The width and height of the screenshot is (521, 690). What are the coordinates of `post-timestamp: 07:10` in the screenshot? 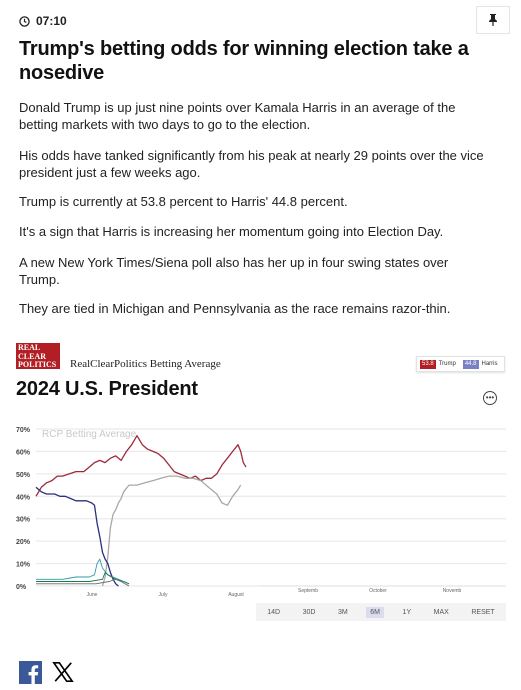 It's located at (43, 21).